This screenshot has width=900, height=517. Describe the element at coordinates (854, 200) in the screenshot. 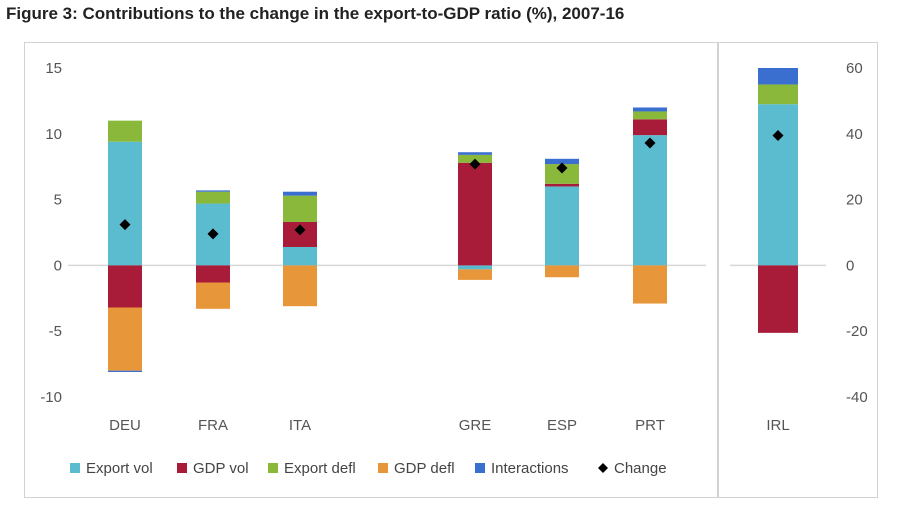

I see `right-y-tick-20: 20` at that location.